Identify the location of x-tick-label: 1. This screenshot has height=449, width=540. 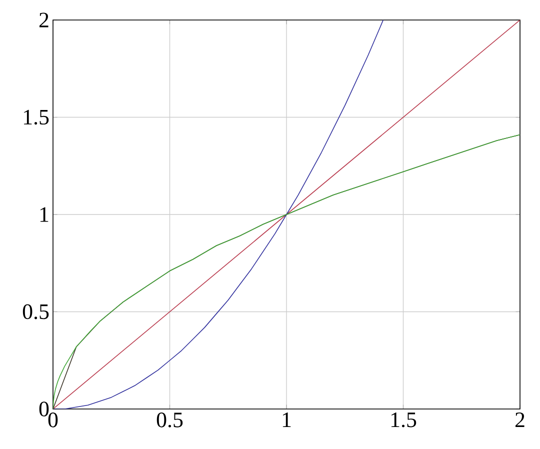
(286, 419).